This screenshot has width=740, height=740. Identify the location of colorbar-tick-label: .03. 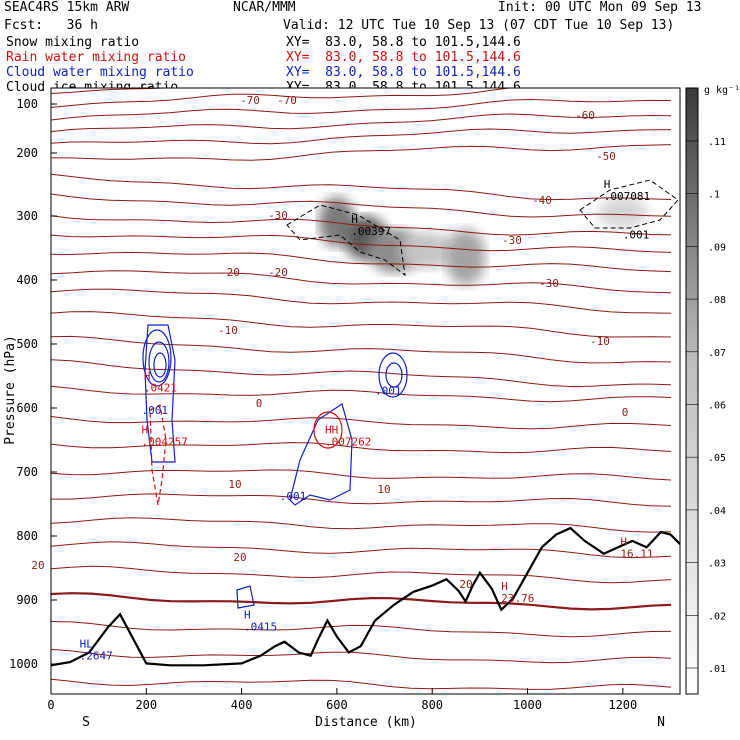
(717, 564).